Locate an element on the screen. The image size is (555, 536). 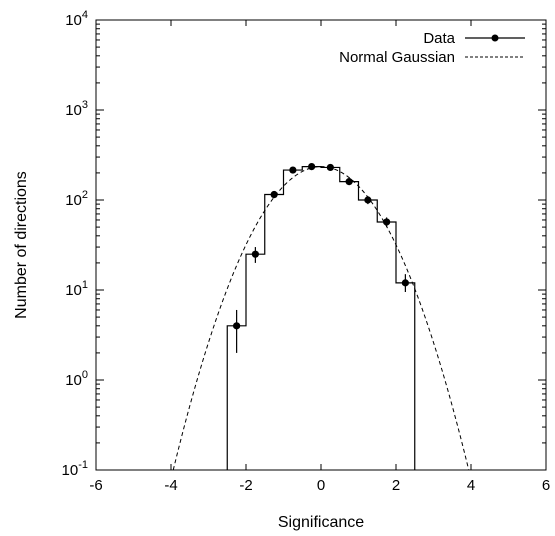
y-tick-label: 10⁴ is located at coordinates (76, 19).